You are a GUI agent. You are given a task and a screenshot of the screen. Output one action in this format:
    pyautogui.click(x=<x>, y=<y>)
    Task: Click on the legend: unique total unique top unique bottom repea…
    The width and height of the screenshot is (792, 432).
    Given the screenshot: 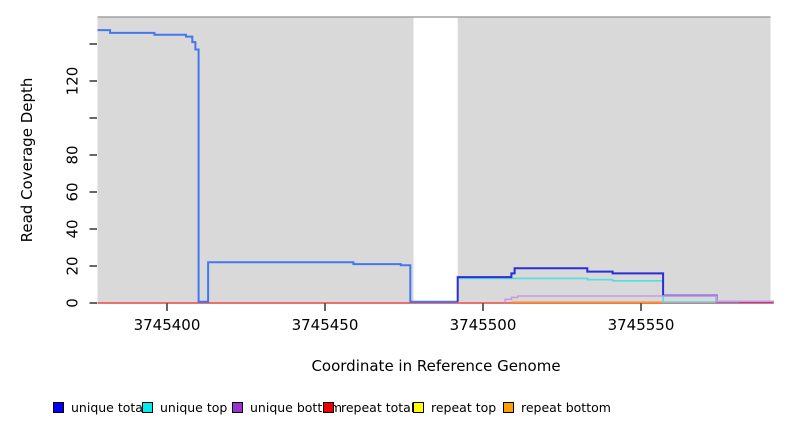 What is the action you would take?
    pyautogui.click(x=396, y=409)
    